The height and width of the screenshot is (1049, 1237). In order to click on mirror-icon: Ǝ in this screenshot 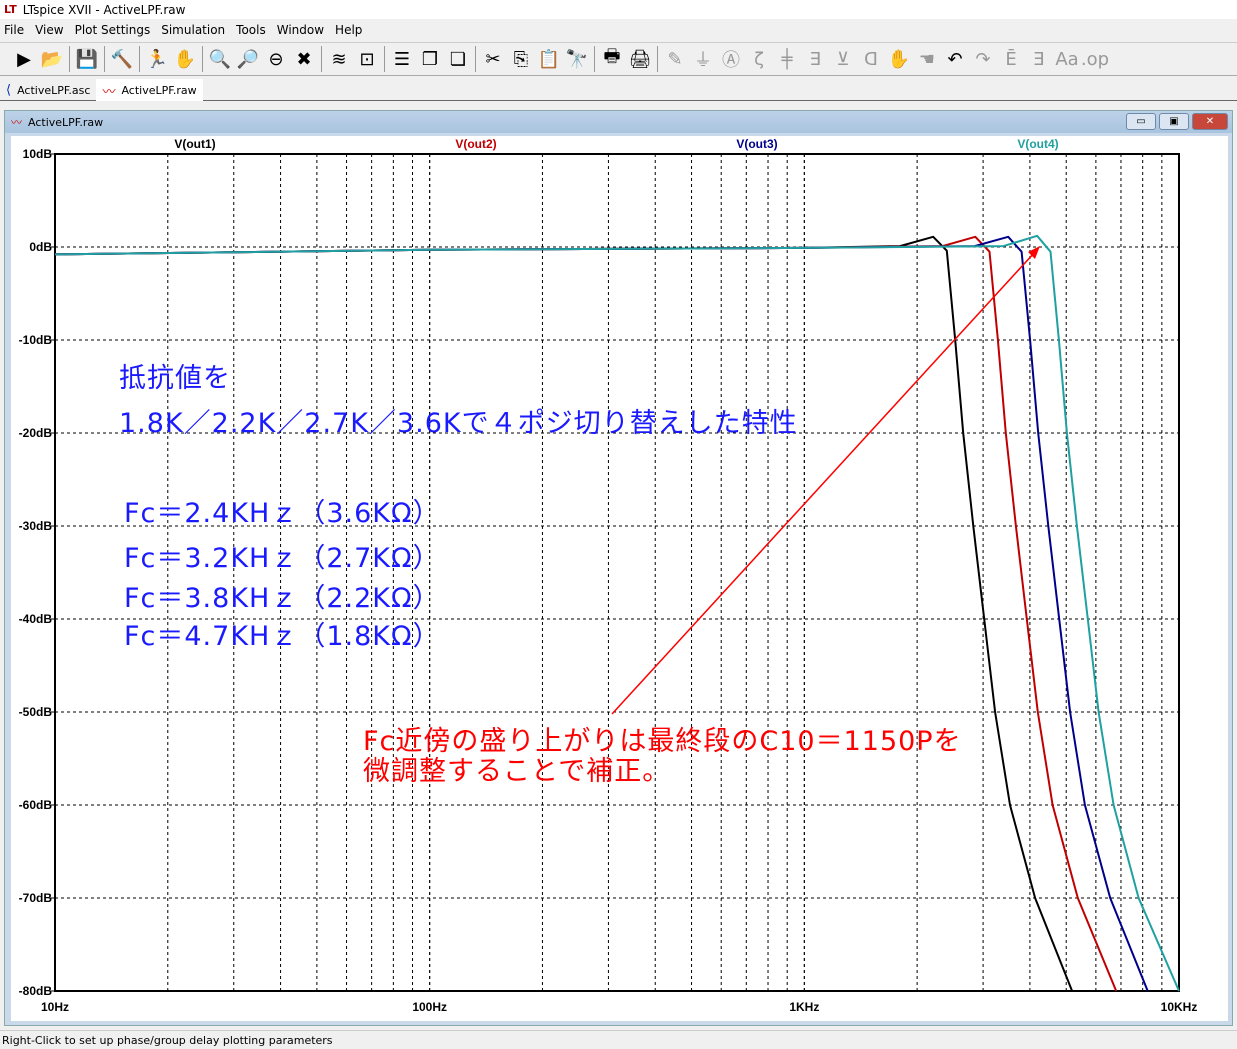, I will do `click(1039, 59)`.